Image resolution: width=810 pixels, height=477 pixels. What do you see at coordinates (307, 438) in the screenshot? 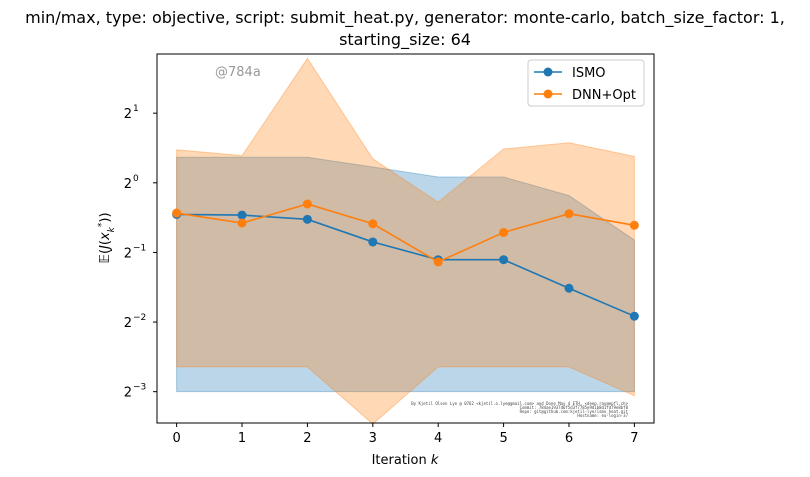
I see `x-tick-label: 2` at bounding box center [307, 438].